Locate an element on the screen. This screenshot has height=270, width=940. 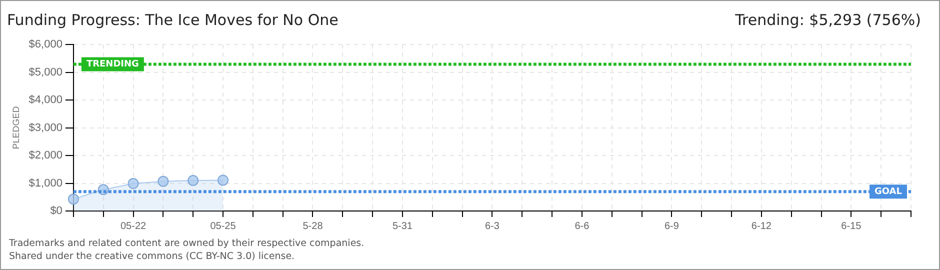
x-tick-label: 05-22 is located at coordinates (133, 226).